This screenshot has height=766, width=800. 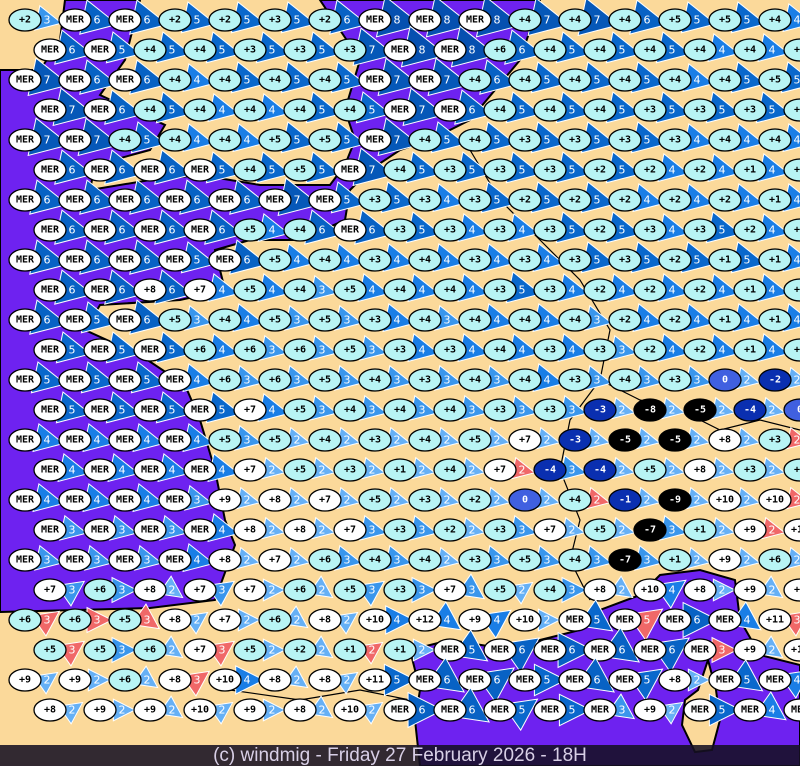 I want to click on wind-speed-label: 6, so click(x=322, y=230).